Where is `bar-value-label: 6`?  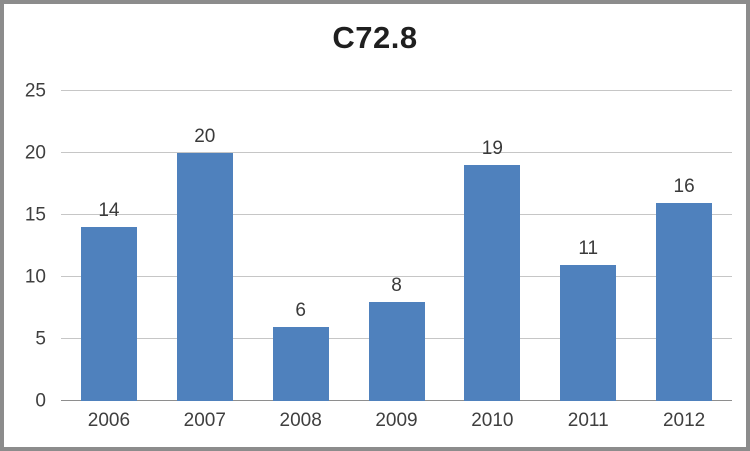
bar-value-label: 6 is located at coordinates (300, 310).